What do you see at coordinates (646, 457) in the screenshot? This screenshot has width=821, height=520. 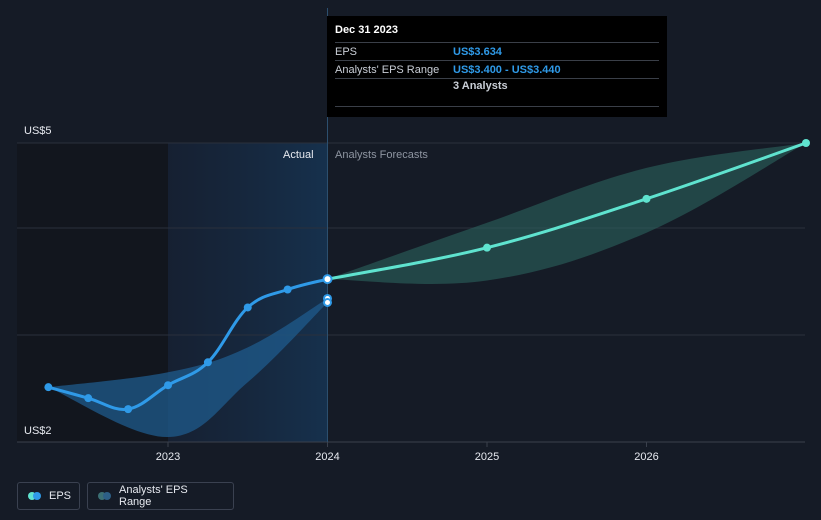 I see `x-tick-label: 2026` at bounding box center [646, 457].